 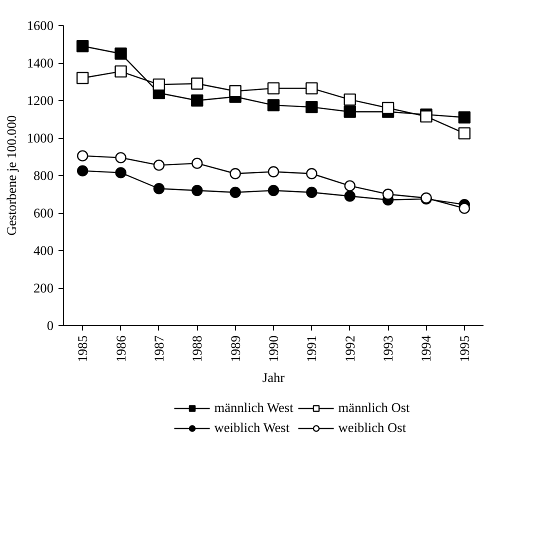 I want to click on y-tick-label: 1200, so click(x=40, y=100).